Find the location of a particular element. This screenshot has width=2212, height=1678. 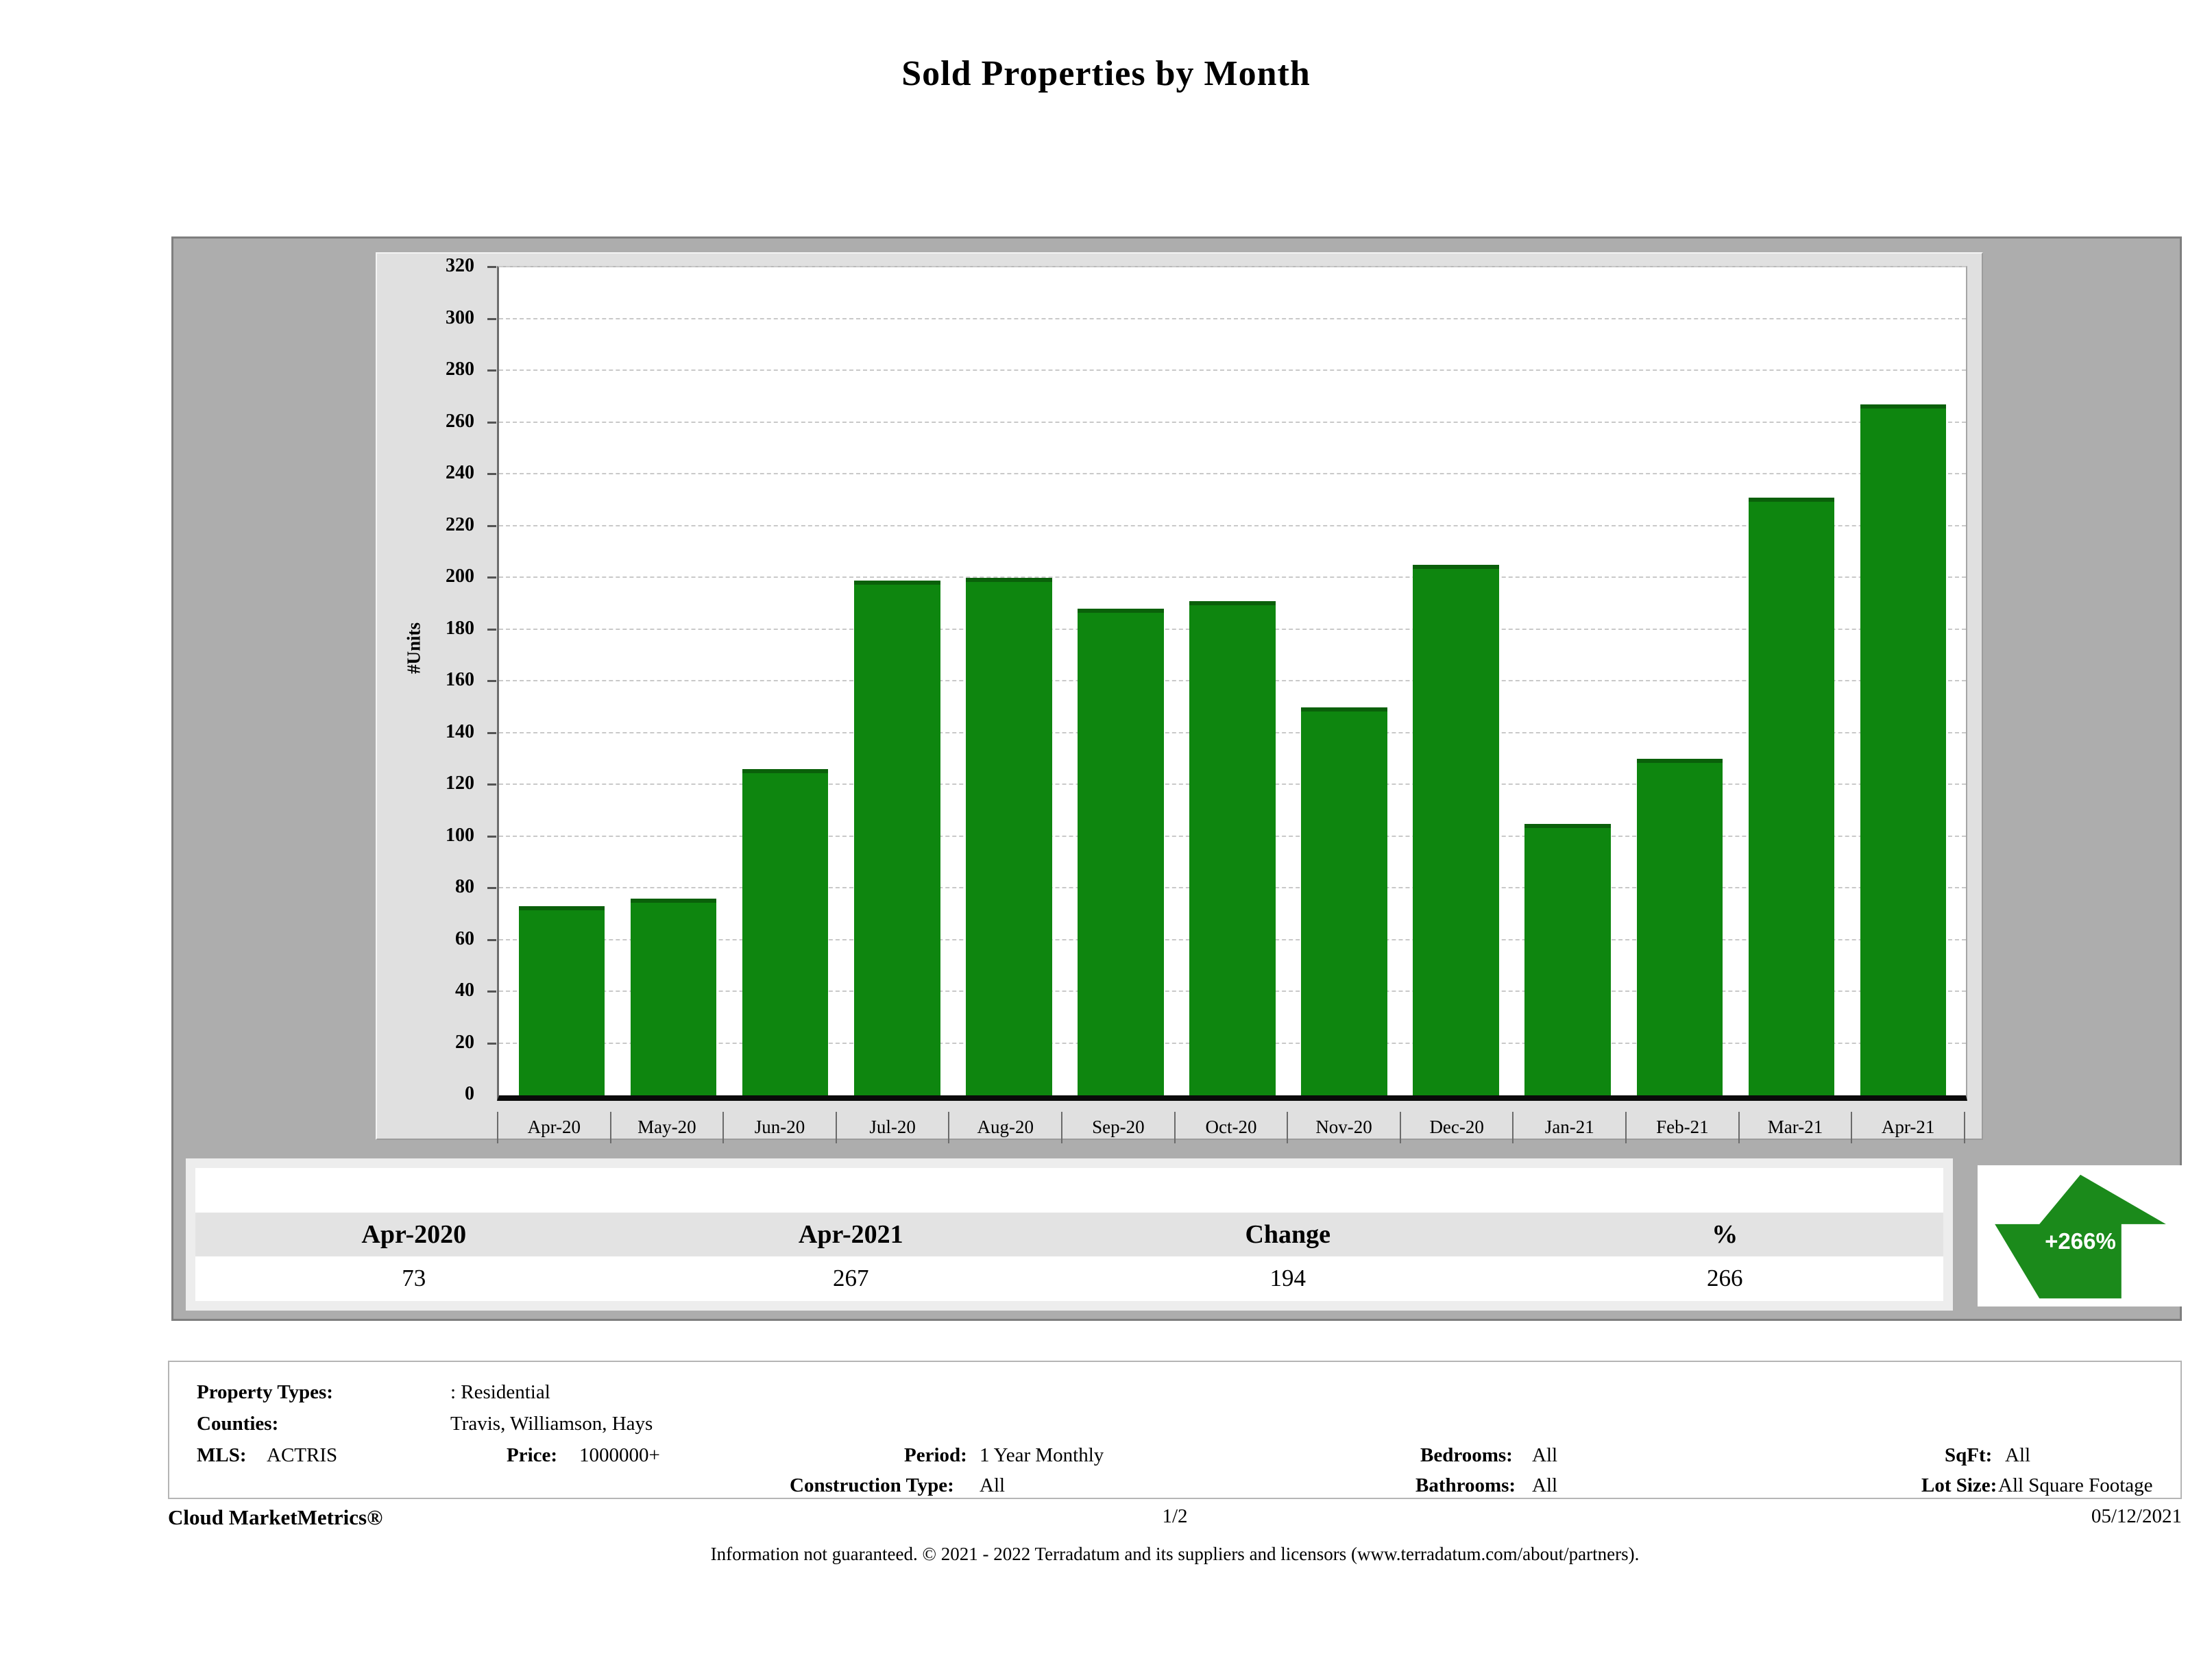

x-tick-label: Mar-21 is located at coordinates (1794, 1127).